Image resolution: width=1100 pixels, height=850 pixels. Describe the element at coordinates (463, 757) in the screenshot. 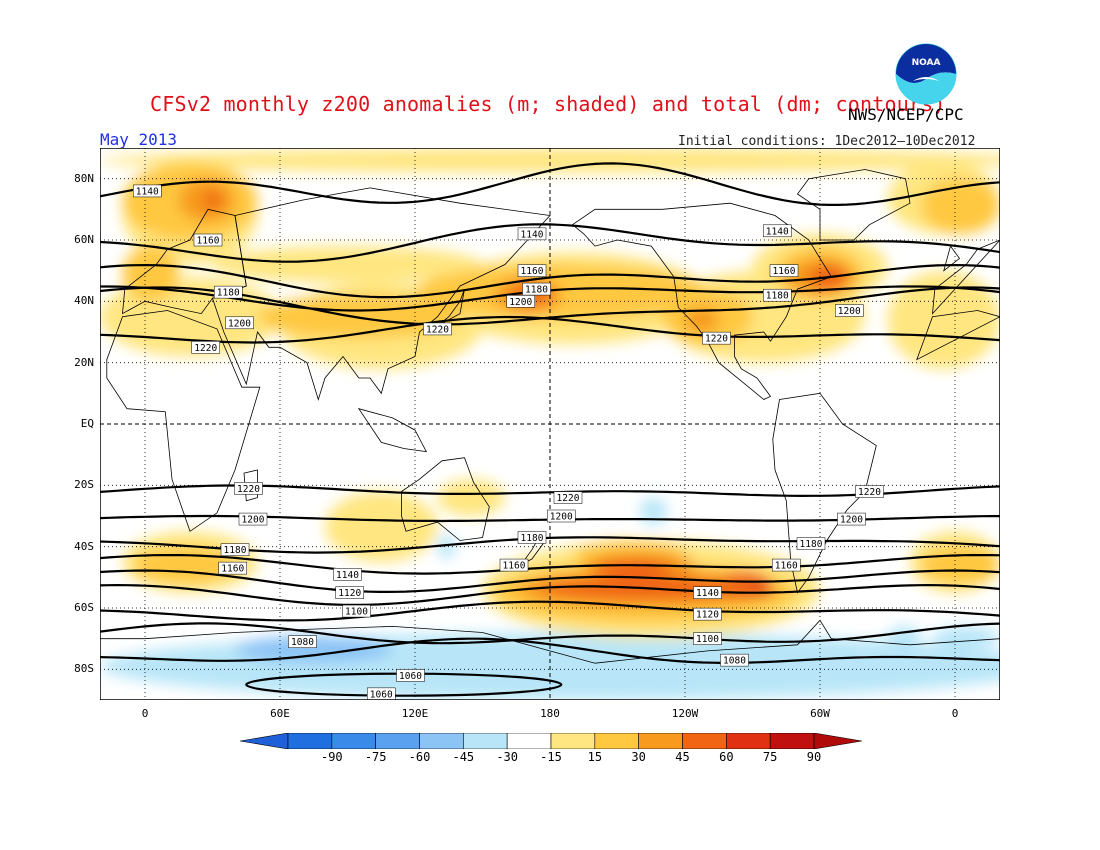

I see `colorbar-level-label: -45` at that location.